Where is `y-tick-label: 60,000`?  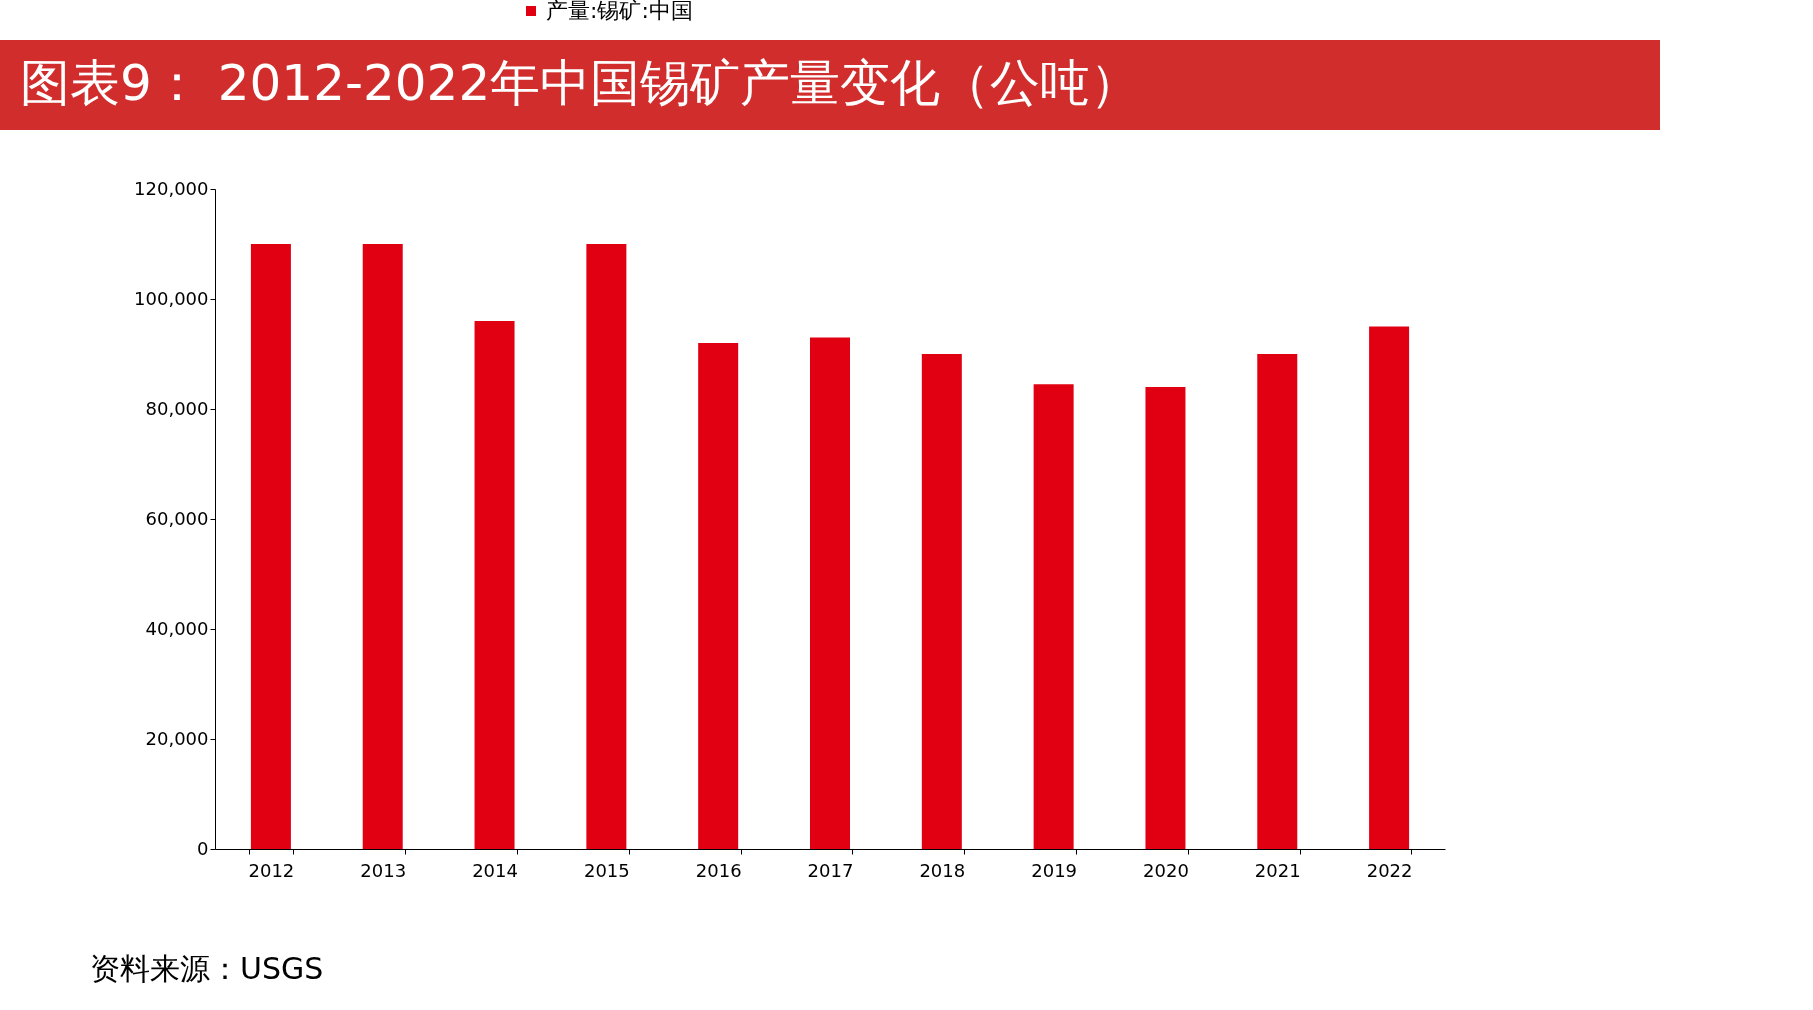 y-tick-label: 60,000 is located at coordinates (177, 518).